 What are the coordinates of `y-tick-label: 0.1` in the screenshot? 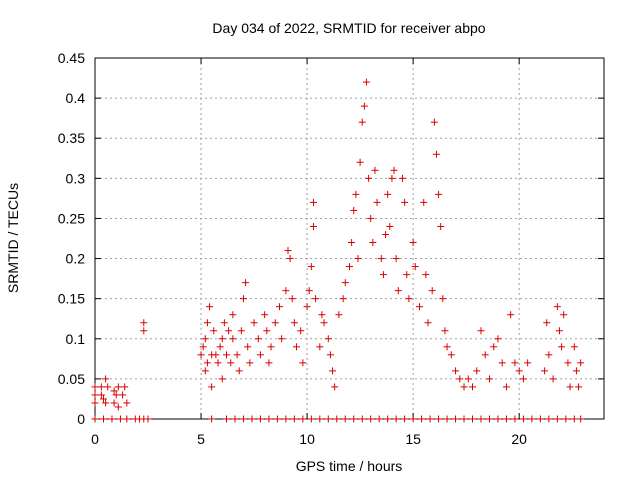 It's located at (76, 339).